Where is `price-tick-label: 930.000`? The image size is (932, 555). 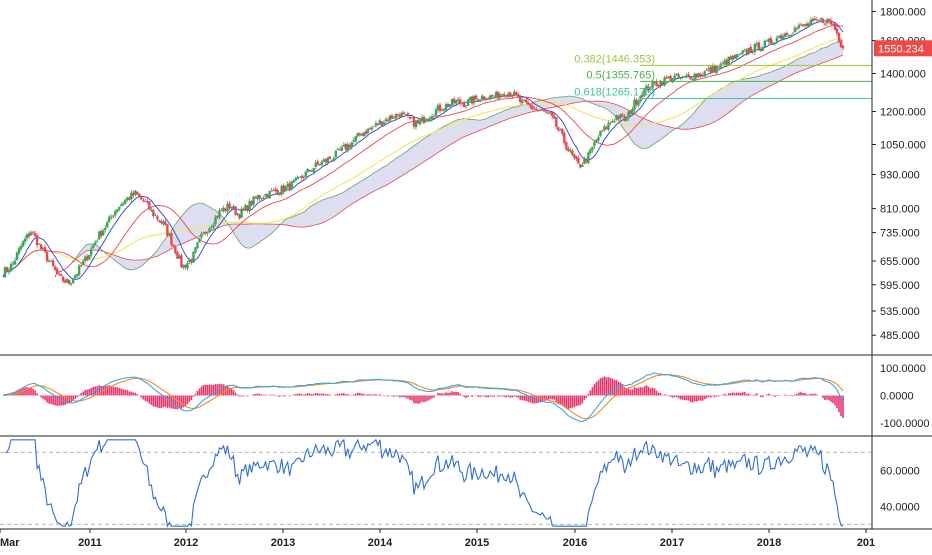
price-tick-label: 930.000 is located at coordinates (900, 175).